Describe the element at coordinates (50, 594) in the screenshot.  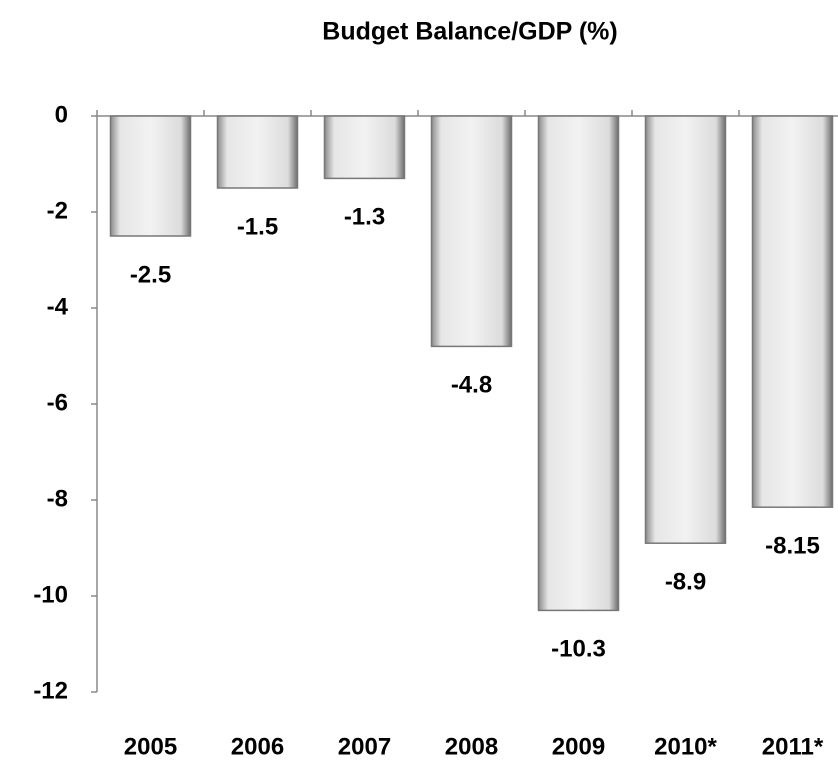
I see `y-tick-label: -10` at that location.